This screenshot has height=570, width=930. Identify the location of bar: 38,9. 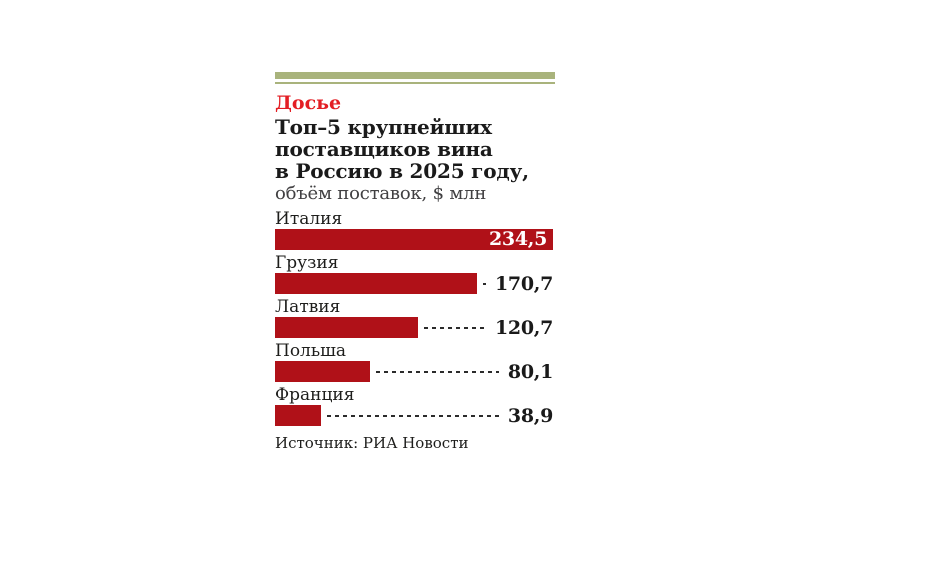
(298, 415).